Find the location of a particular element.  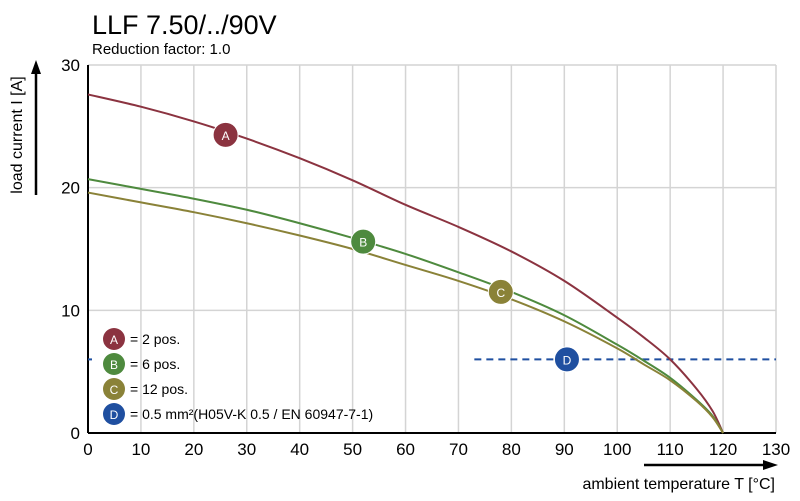

legend-label-A: = 2 pos. is located at coordinates (155, 339).